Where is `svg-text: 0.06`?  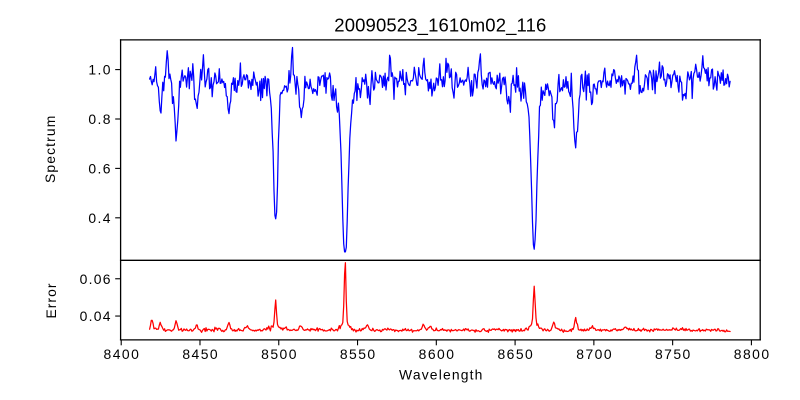 svg-text: 0.06 is located at coordinates (95, 279).